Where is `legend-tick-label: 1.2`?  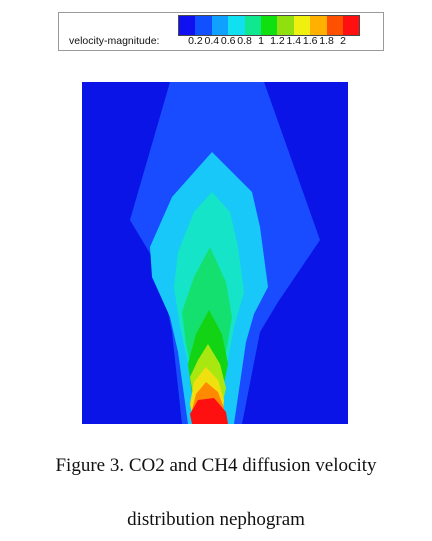
legend-tick-label: 1.2 is located at coordinates (277, 41).